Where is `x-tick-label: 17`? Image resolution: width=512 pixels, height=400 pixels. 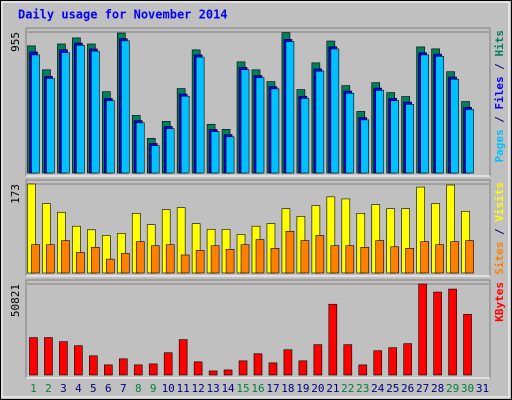
x-tick-label: 17 is located at coordinates (272, 388).